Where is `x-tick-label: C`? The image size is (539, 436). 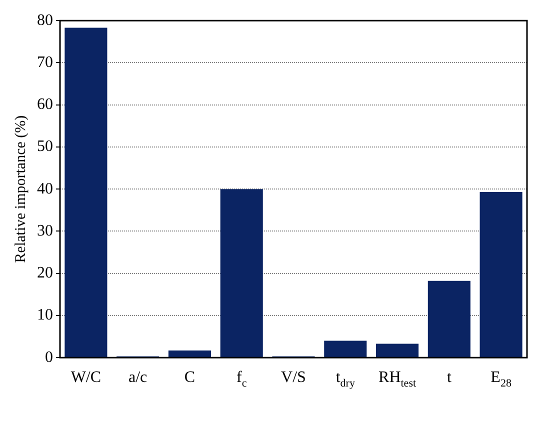 x-tick-label: C is located at coordinates (190, 377).